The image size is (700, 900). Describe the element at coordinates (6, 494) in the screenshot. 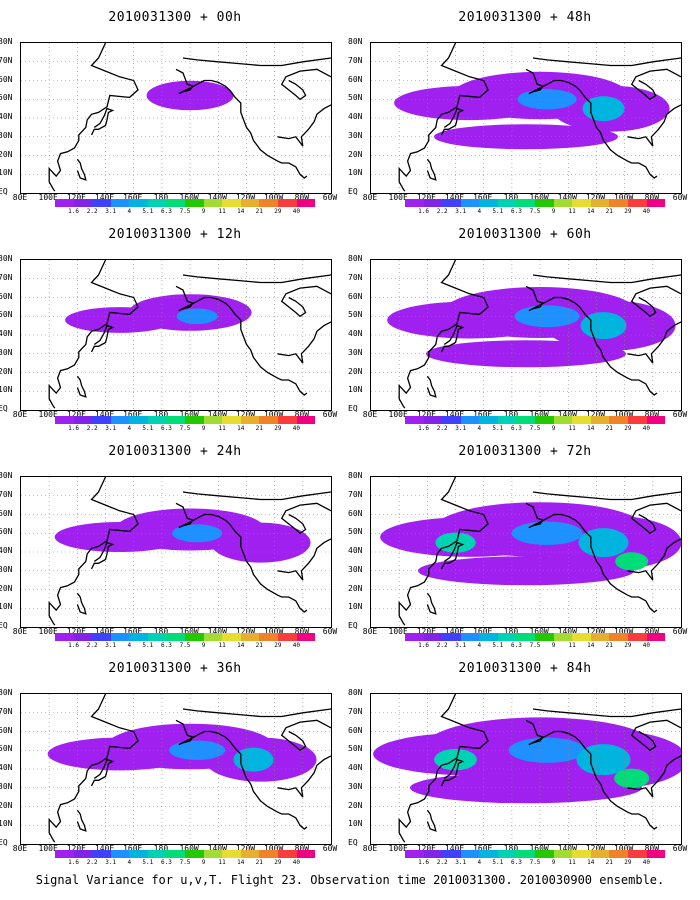

I see `lat-label: 70N` at that location.